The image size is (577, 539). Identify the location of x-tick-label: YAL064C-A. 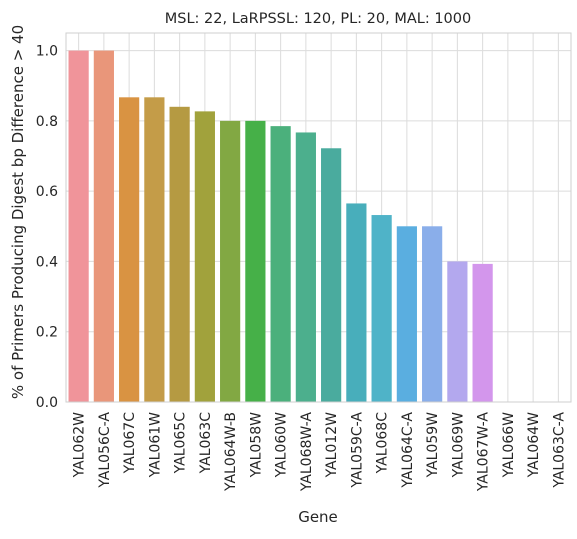
(408, 450).